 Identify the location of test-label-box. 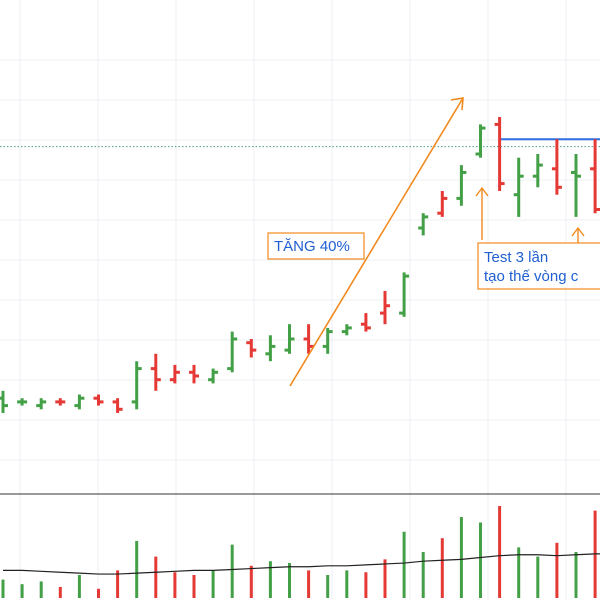
(538, 266).